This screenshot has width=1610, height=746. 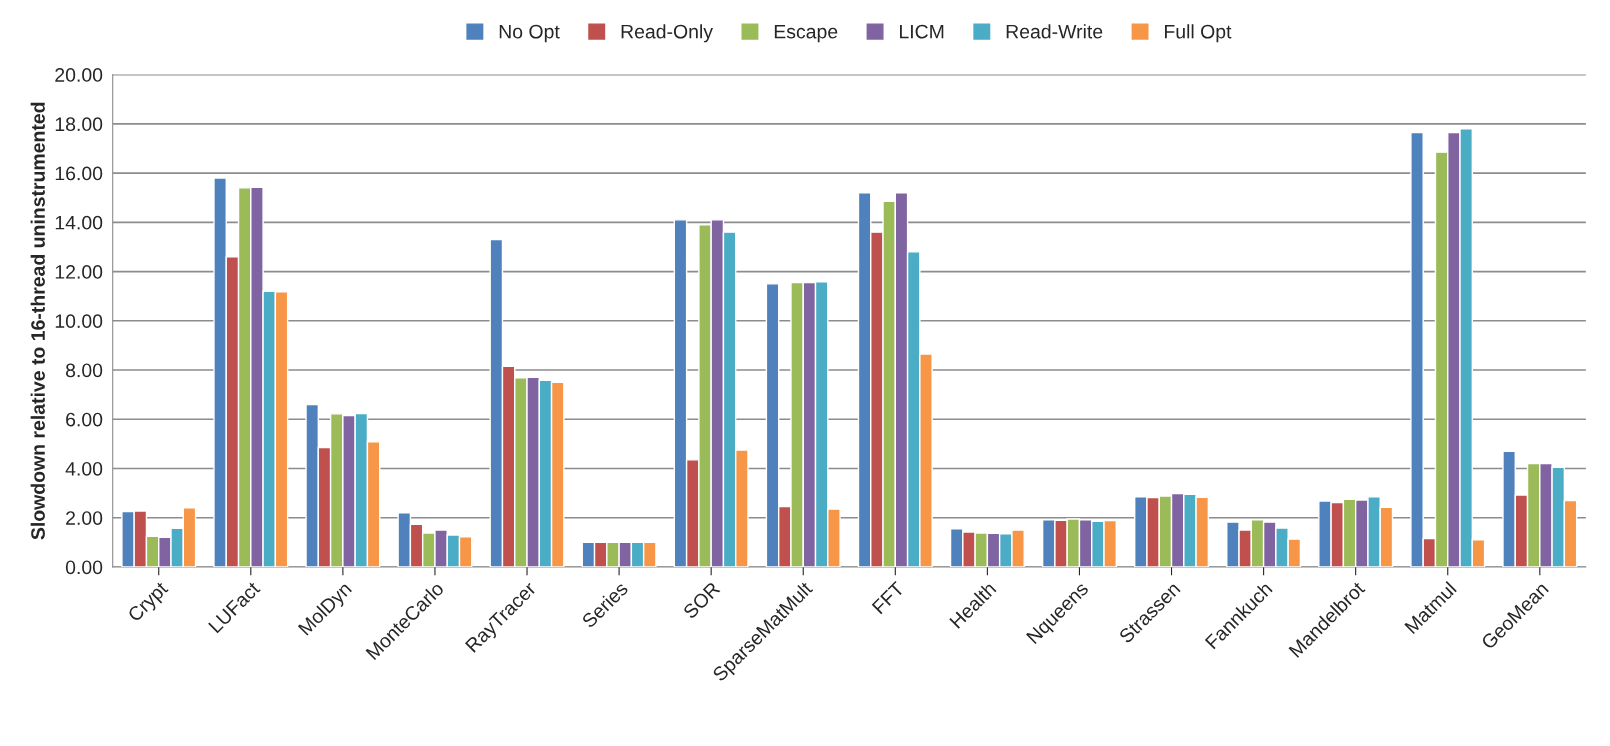 I want to click on legend-label: LICM, so click(x=922, y=31).